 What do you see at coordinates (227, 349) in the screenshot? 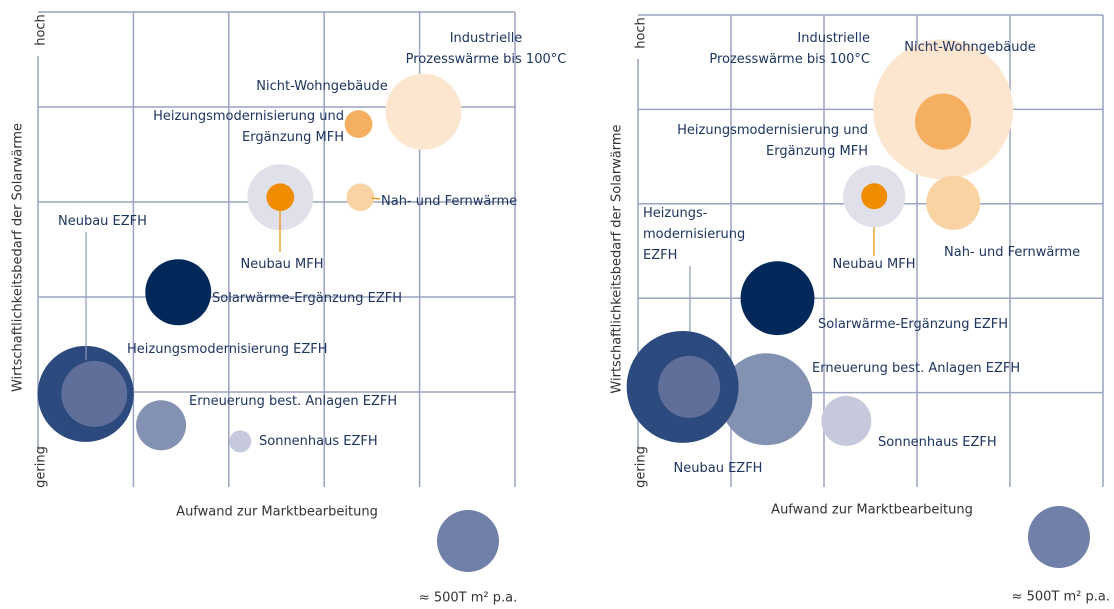
I see `bubble-label: Heizungsmodernisierung EZFH` at bounding box center [227, 349].